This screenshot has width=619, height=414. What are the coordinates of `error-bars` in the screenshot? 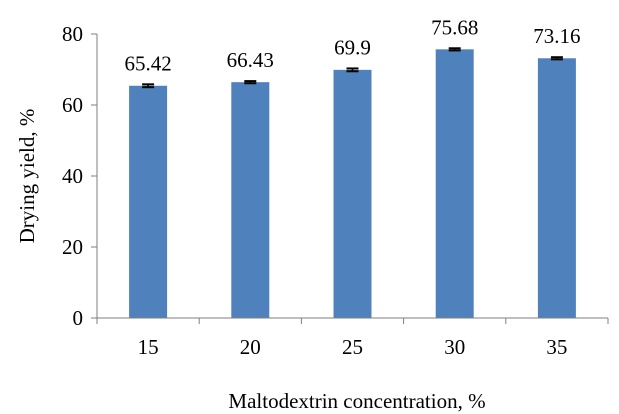 It's located at (352, 68).